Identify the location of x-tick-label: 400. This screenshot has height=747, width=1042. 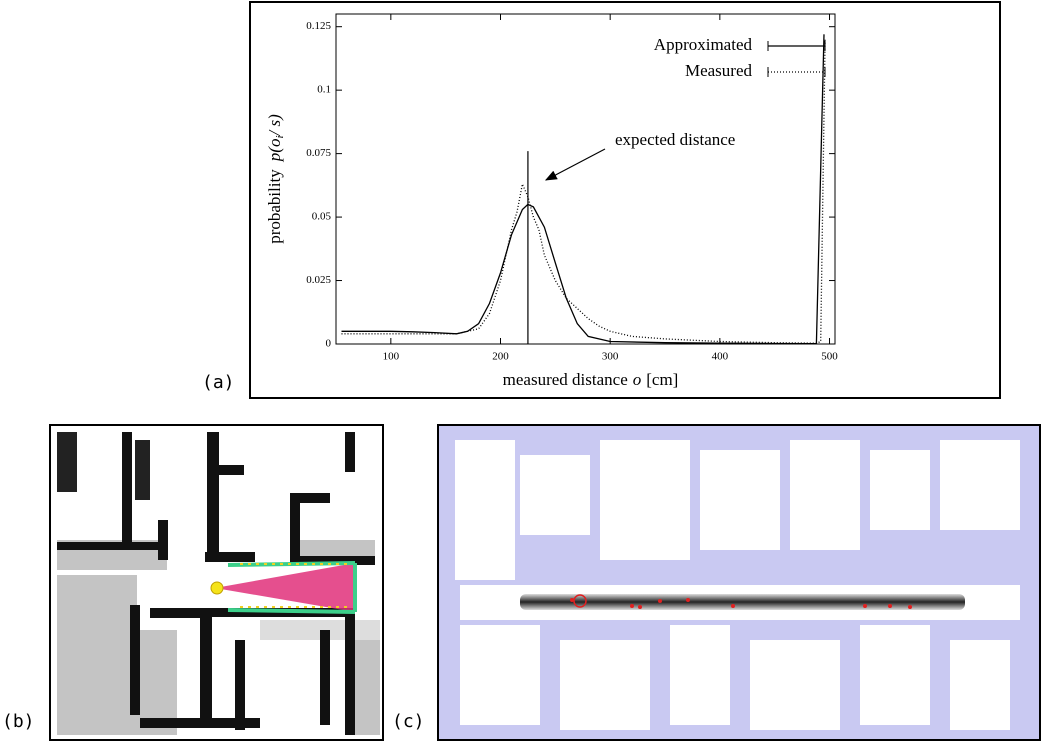
(720, 357).